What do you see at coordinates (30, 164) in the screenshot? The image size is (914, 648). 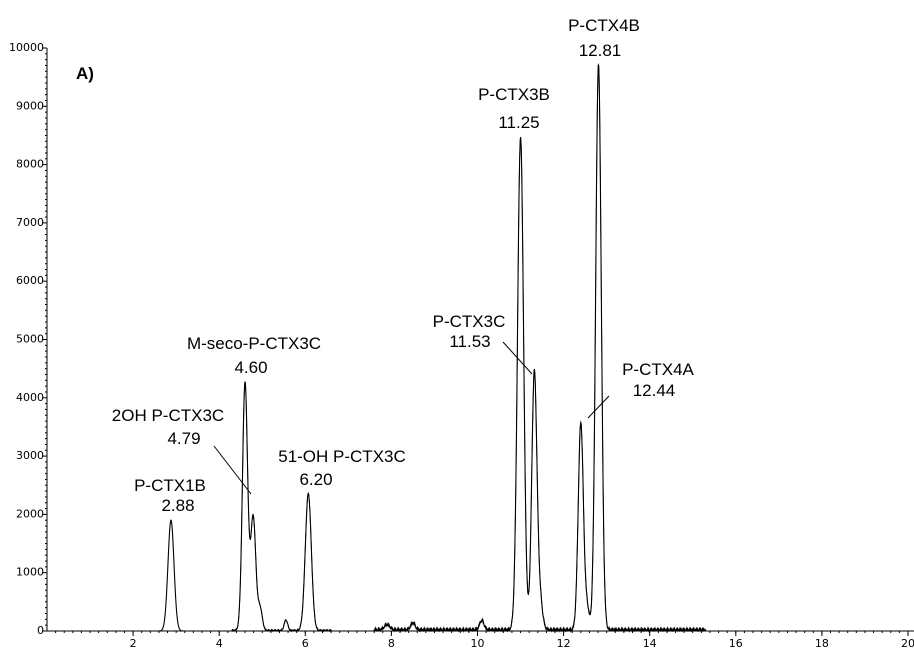 I see `y-tick-label: 8000` at bounding box center [30, 164].